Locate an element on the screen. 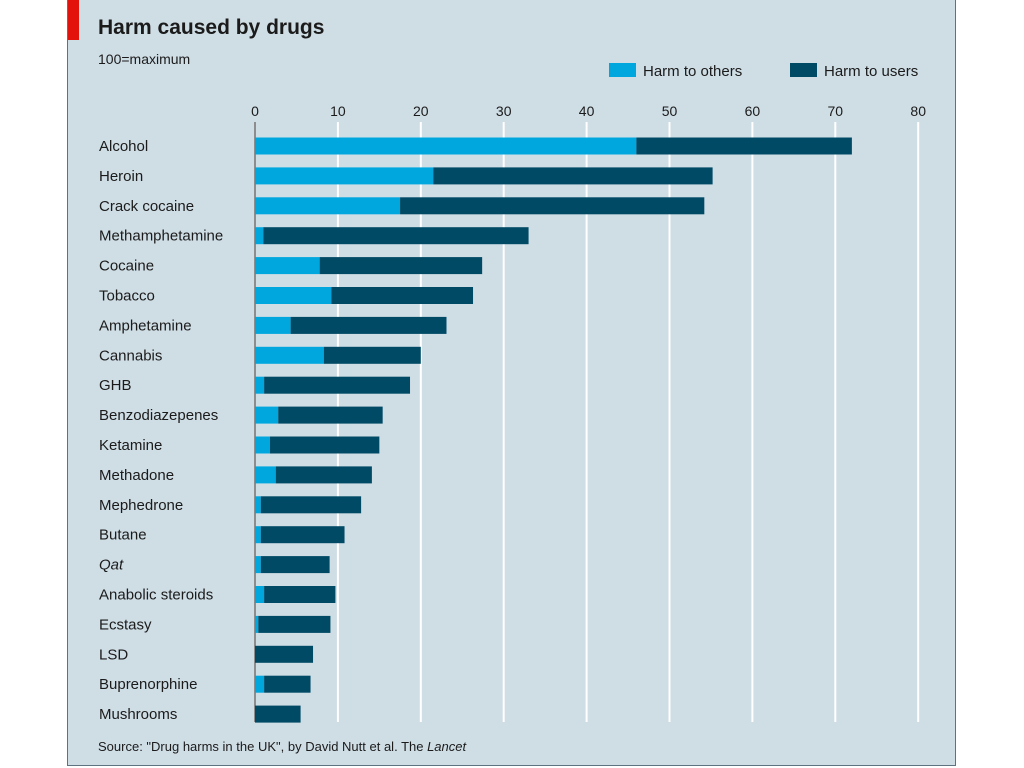 The height and width of the screenshot is (768, 1024). legend-label-others: Harm to others is located at coordinates (692, 71).